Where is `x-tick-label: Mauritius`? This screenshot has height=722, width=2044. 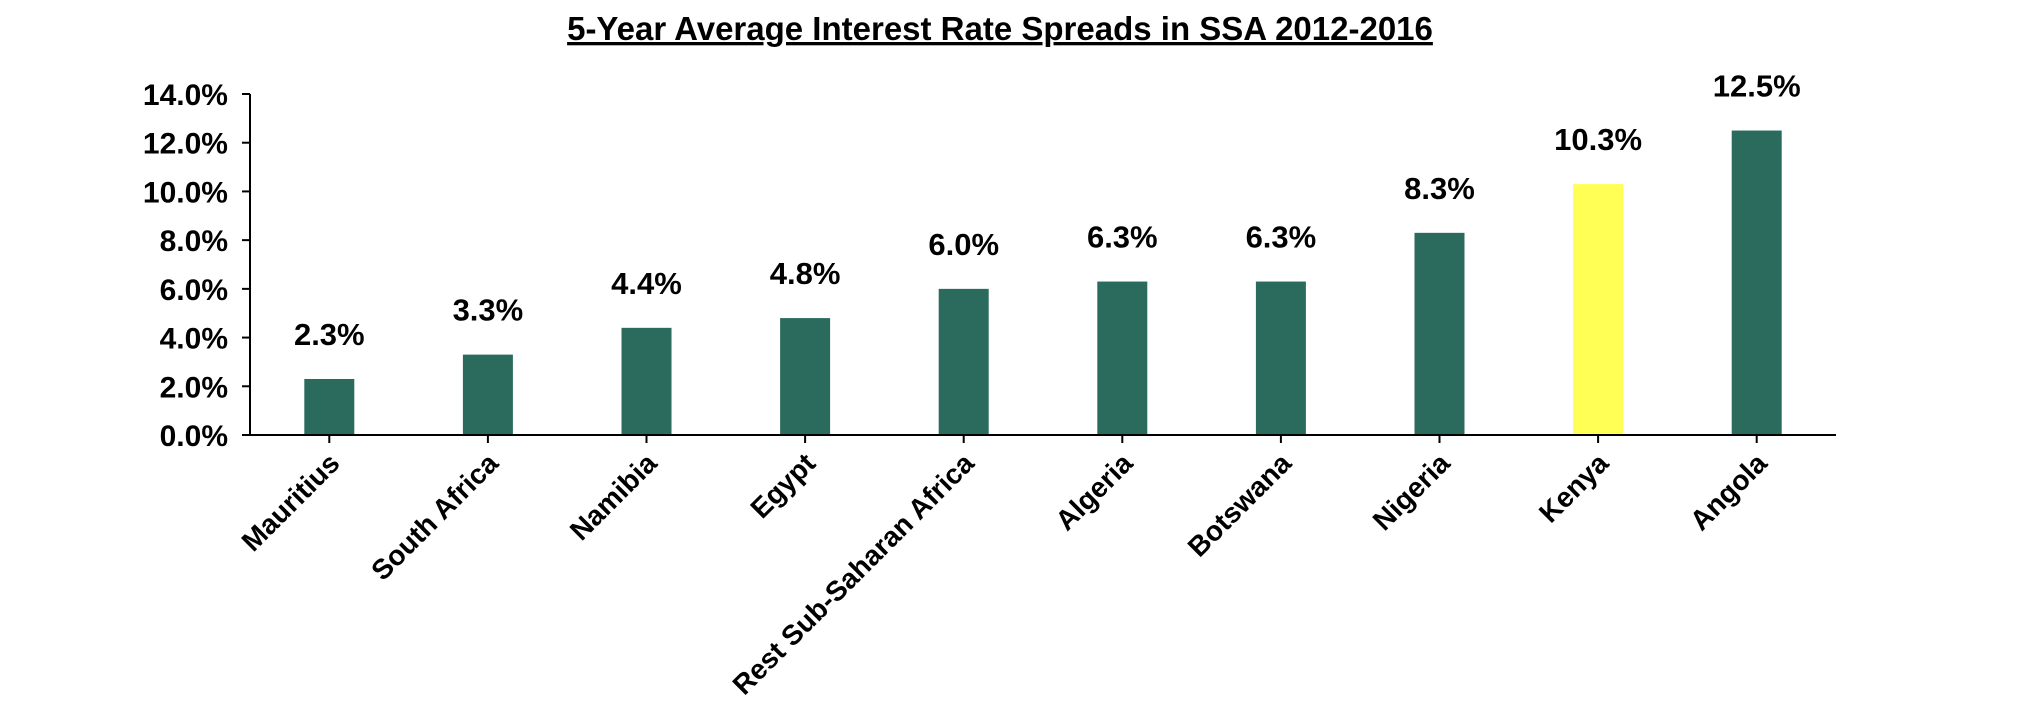 x-tick-label: Mauritius is located at coordinates (291, 502).